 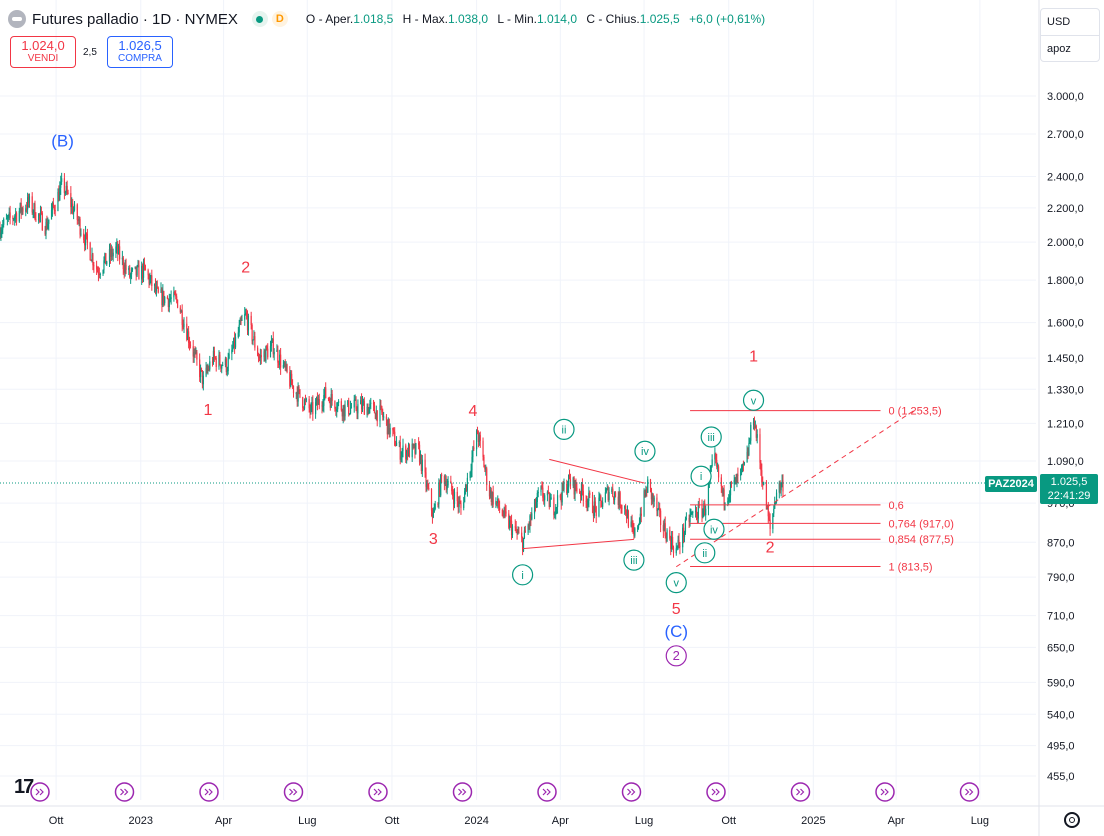 I want to click on change-value: +6,0 (+0,61%), so click(x=727, y=19).